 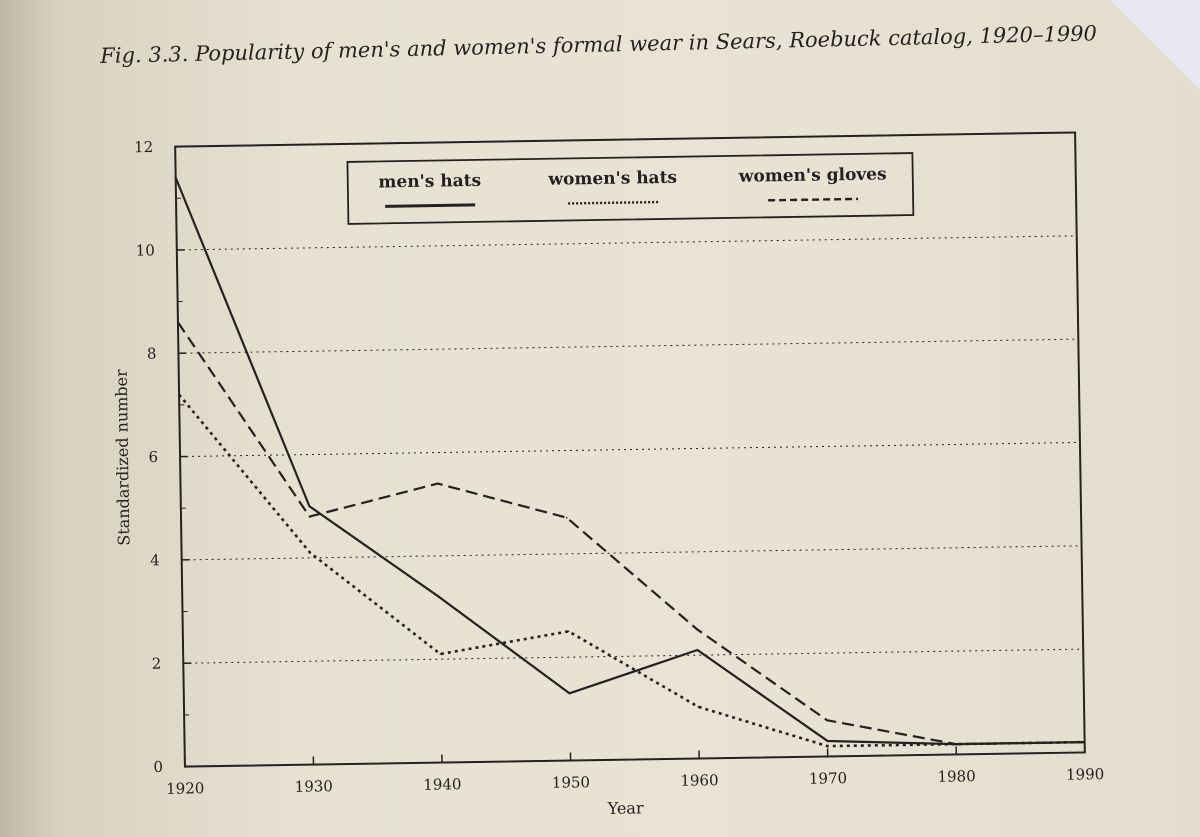 What do you see at coordinates (157, 664) in the screenshot?
I see `y-tick-label: 2` at bounding box center [157, 664].